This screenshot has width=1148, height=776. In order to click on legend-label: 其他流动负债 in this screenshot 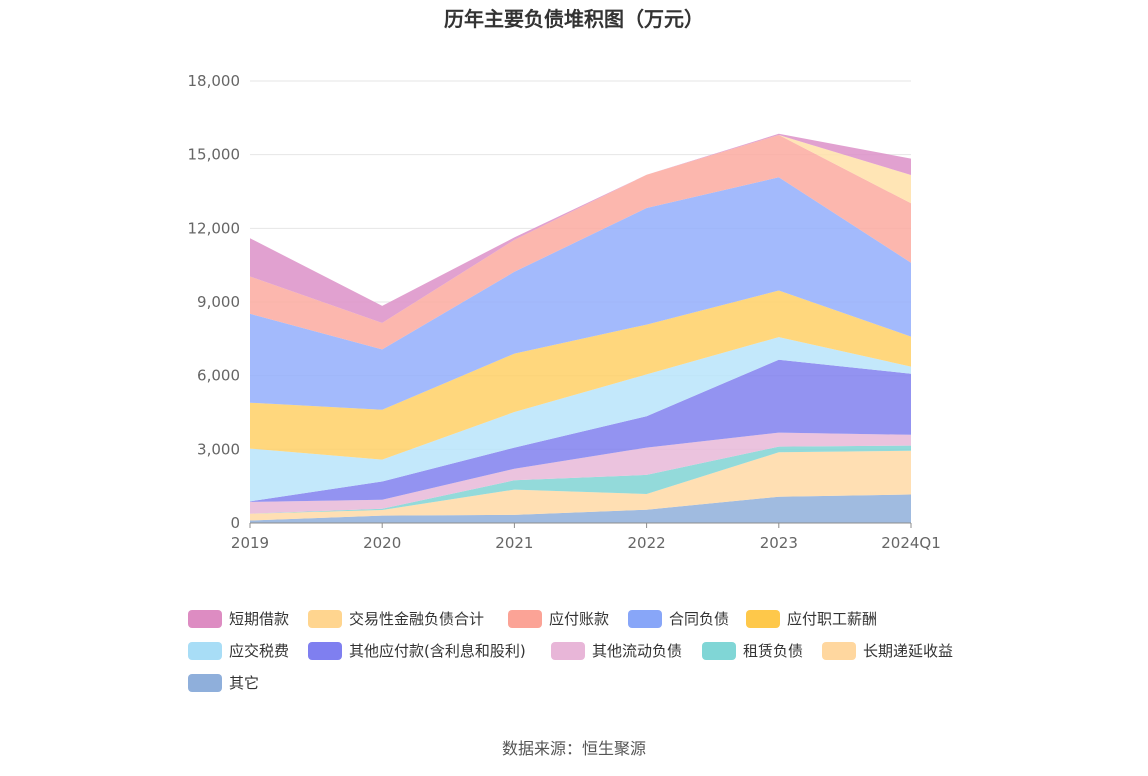, I will do `click(637, 651)`.